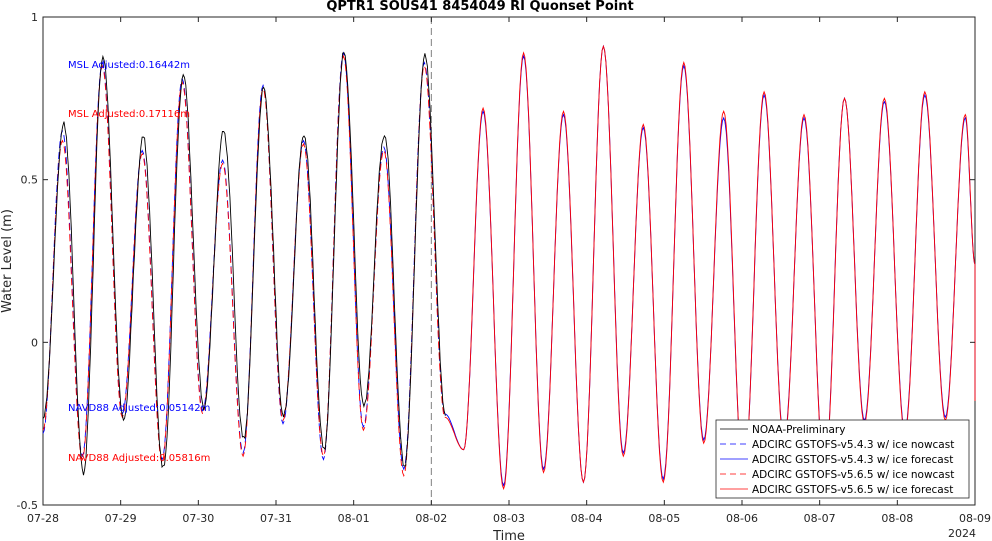 The height and width of the screenshot is (541, 992). What do you see at coordinates (479, 7) in the screenshot?
I see `chart-title: QPTR1 SOUS41 8454049 RI Quonset Point` at bounding box center [479, 7].